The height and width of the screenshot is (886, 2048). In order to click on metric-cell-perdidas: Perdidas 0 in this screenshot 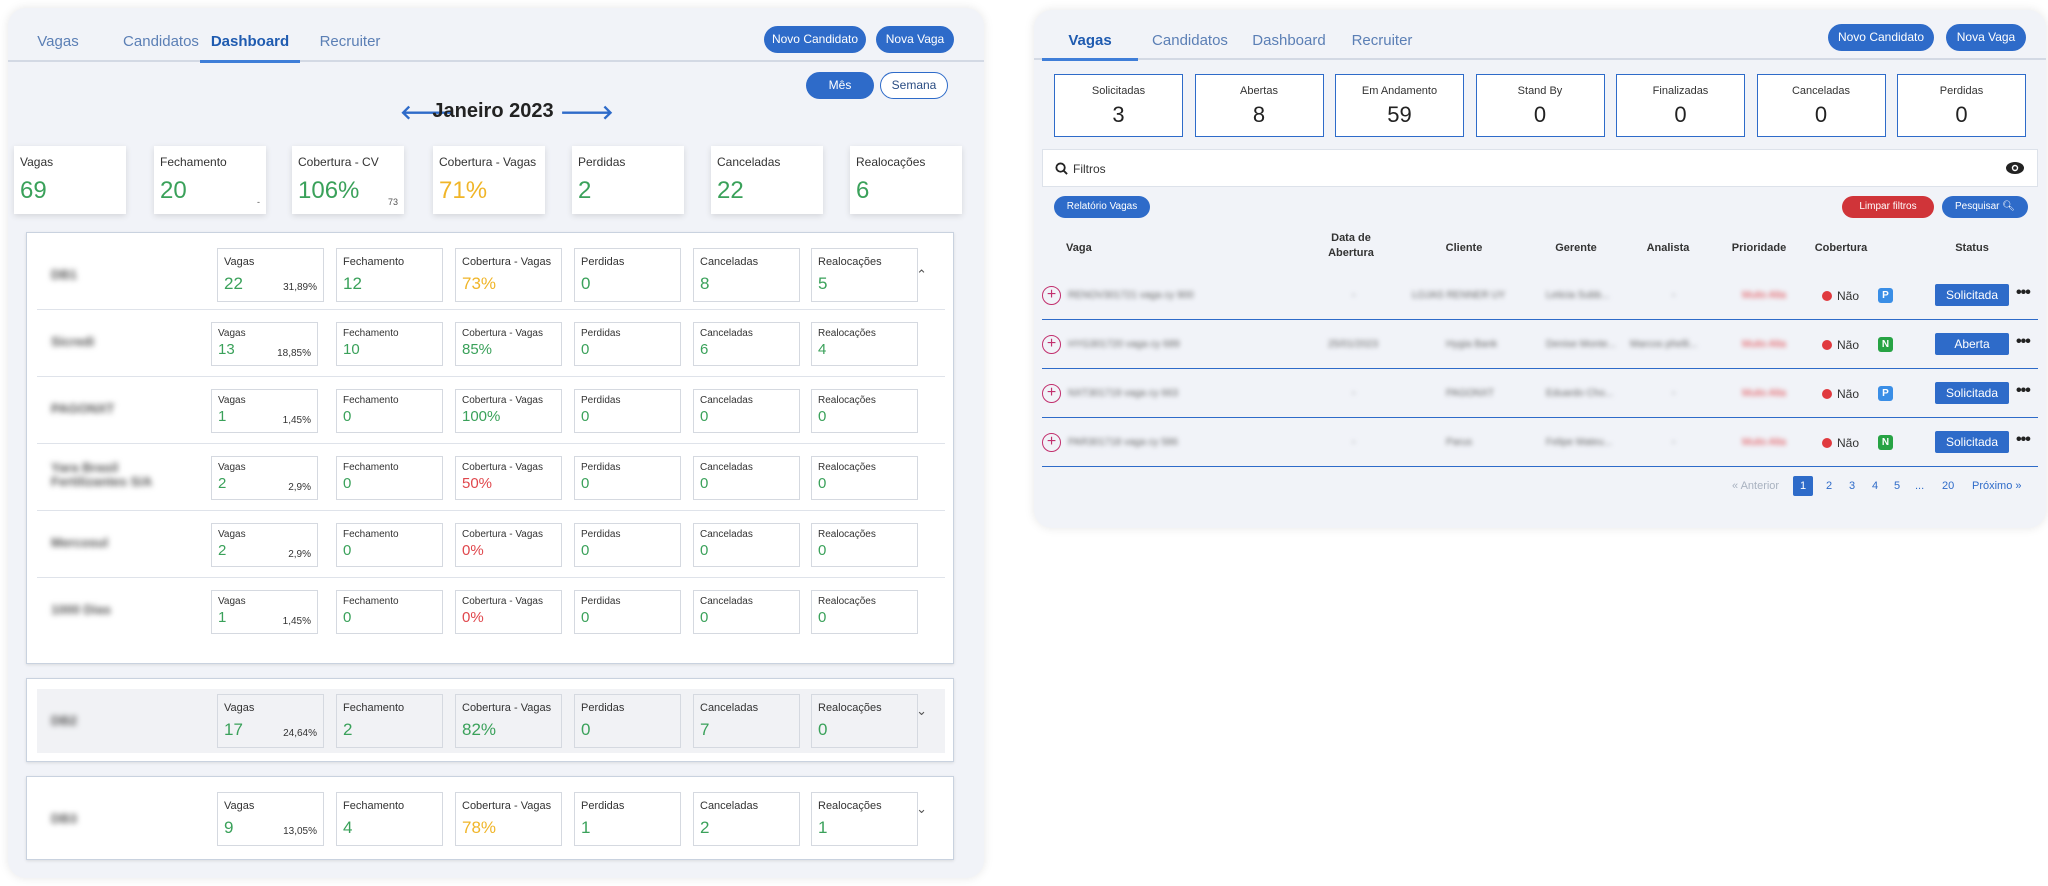, I will do `click(627, 721)`.